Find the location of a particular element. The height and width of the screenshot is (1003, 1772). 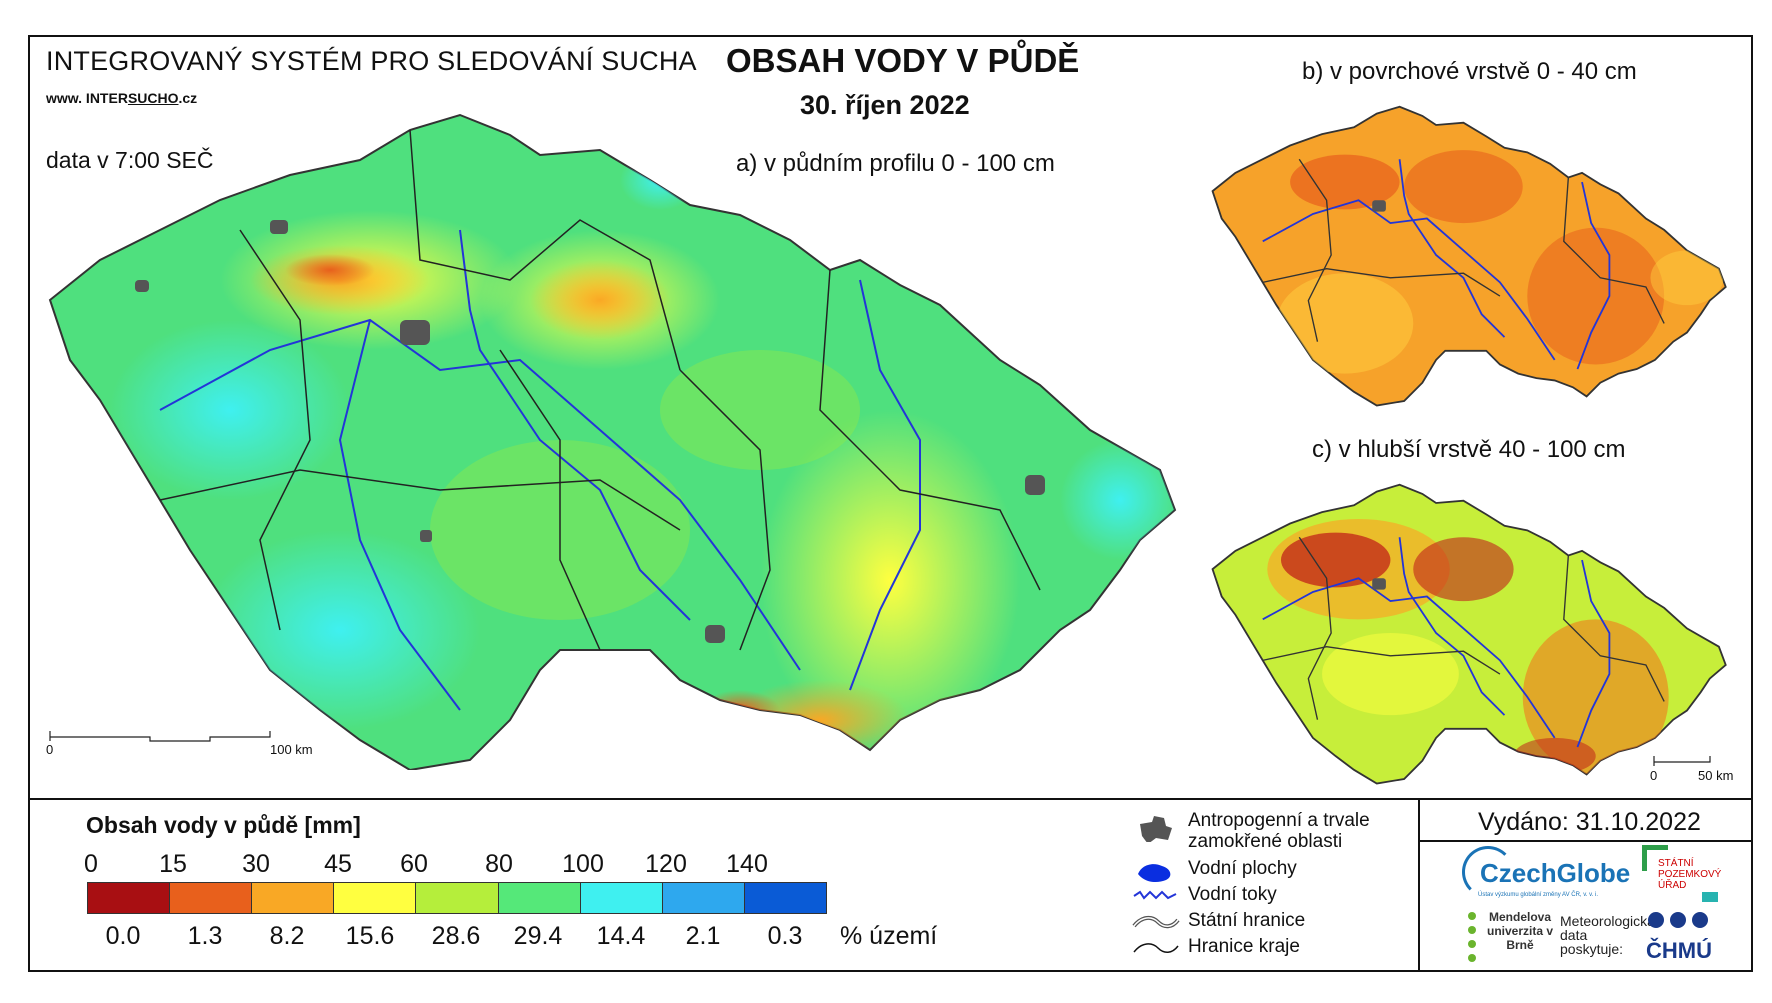

map-c-label: c) v hlubší vrstvě 40 - 100 cm is located at coordinates (1469, 449).